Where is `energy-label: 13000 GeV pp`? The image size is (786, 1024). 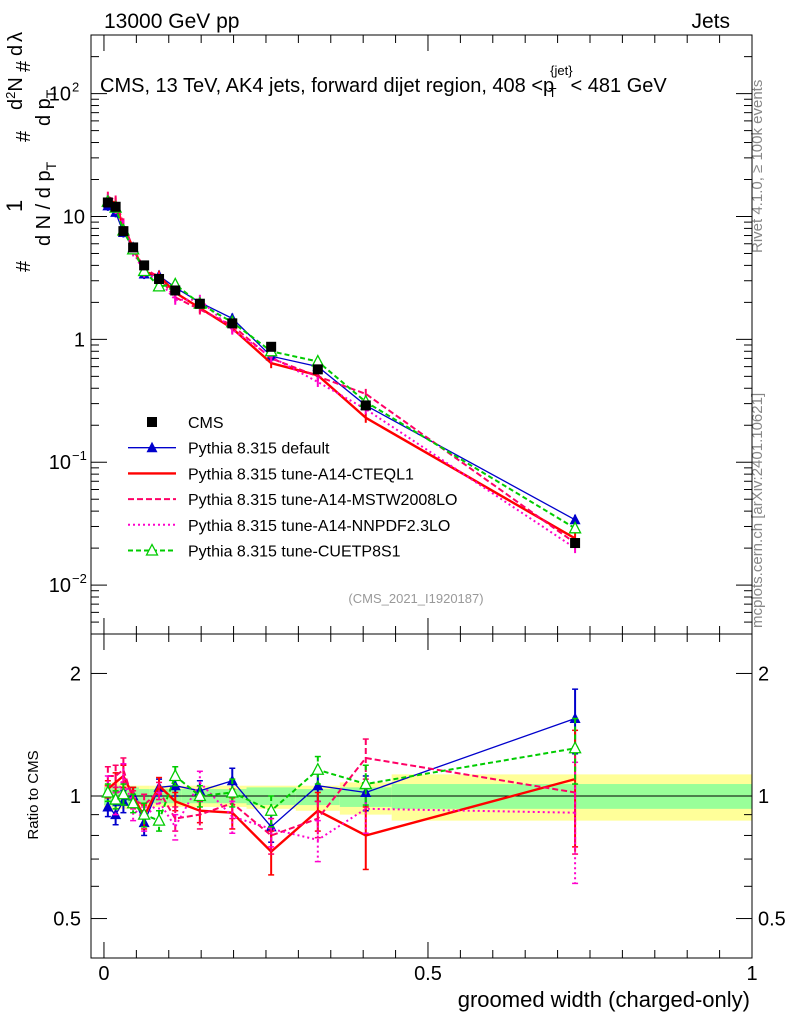
energy-label: 13000 GeV pp is located at coordinates (171, 21).